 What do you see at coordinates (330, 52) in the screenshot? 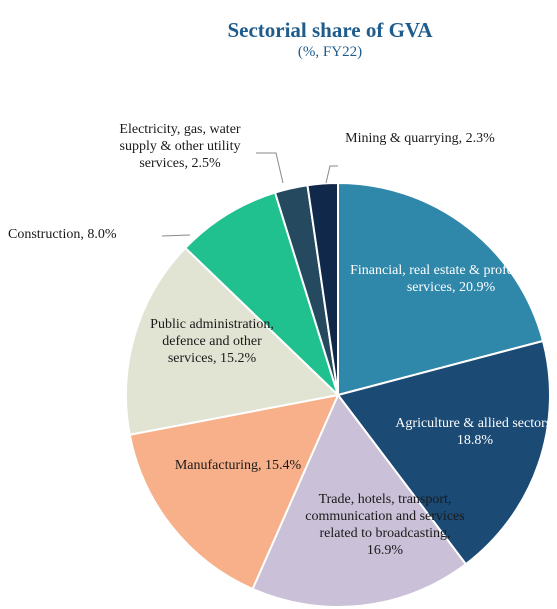
I see `chart-subtitle: (%, FY22)` at bounding box center [330, 52].